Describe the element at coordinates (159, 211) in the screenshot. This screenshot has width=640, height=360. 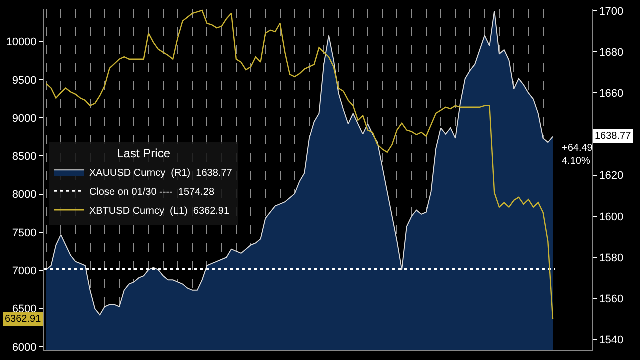
I see `legend-label: XBTUSD Curncy (L1) 6362.91` at that location.